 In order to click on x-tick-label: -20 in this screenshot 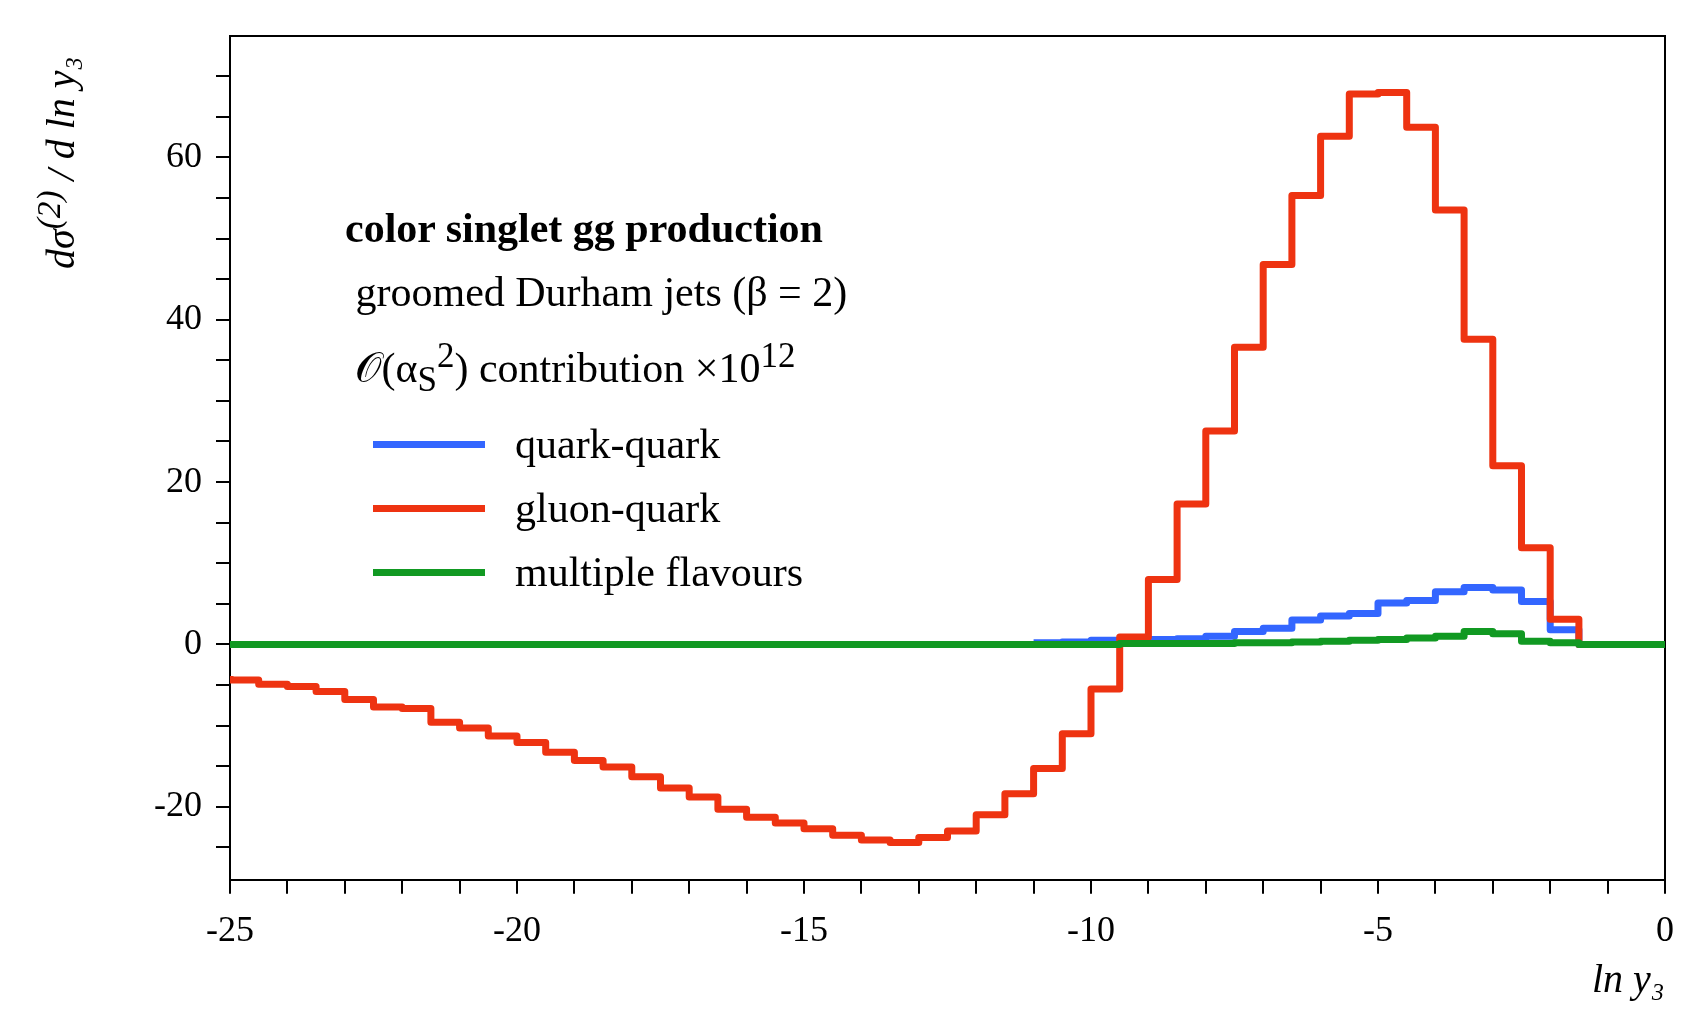, I will do `click(516, 928)`.